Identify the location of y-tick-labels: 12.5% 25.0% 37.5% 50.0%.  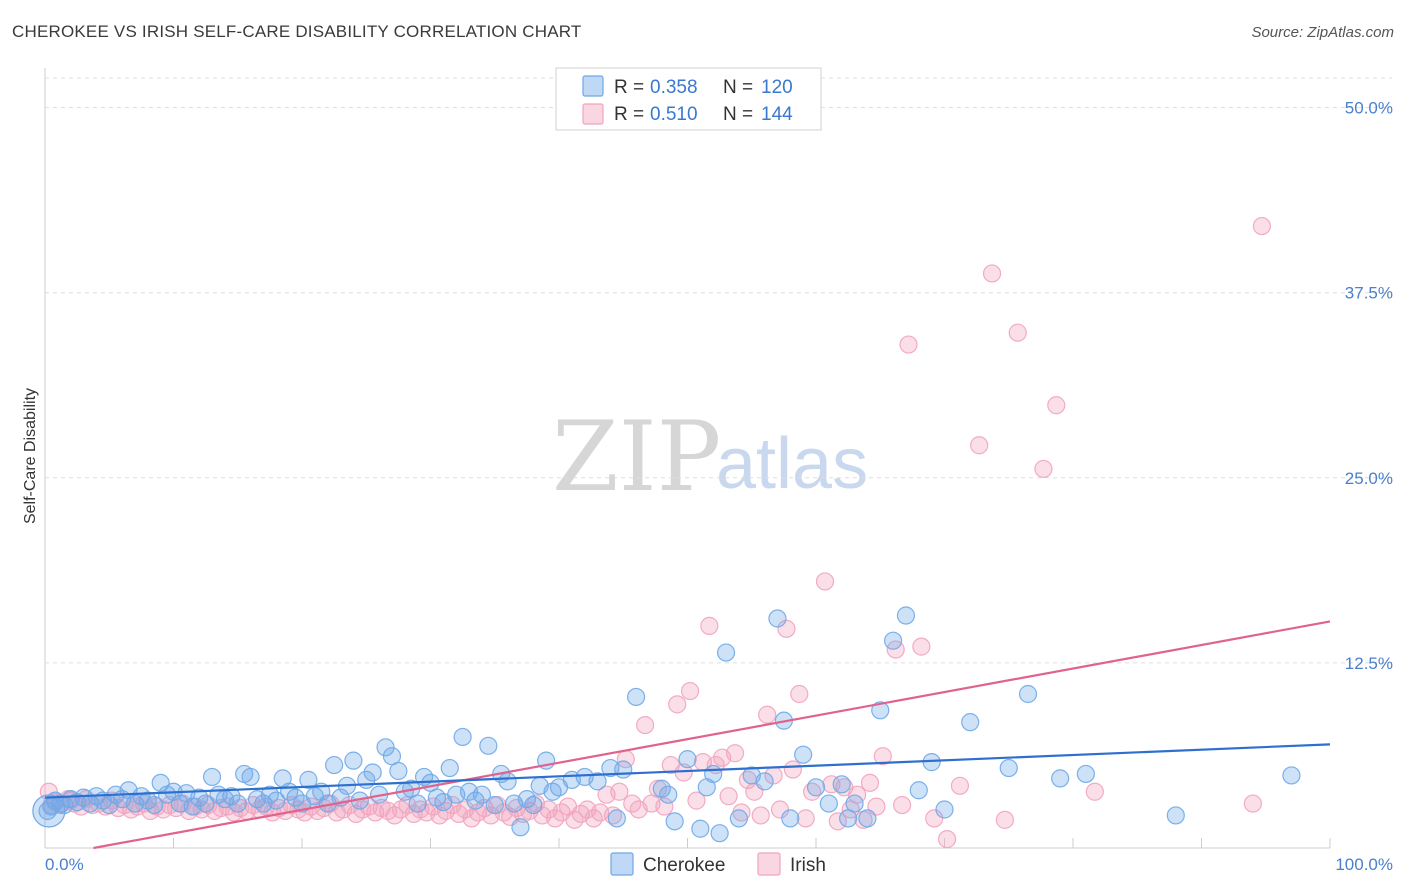
(1369, 386).